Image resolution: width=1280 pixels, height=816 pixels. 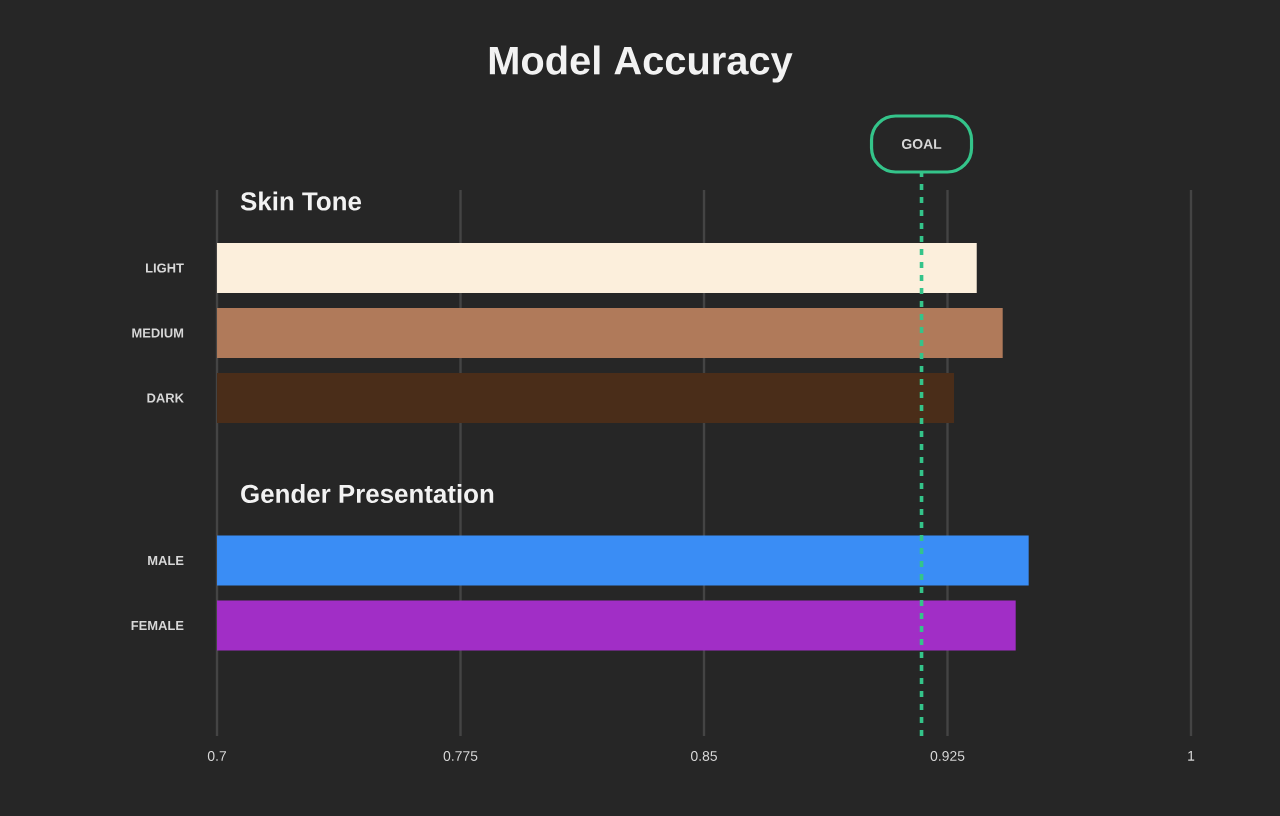 I want to click on chart-title: Model Accuracy, so click(x=641, y=64).